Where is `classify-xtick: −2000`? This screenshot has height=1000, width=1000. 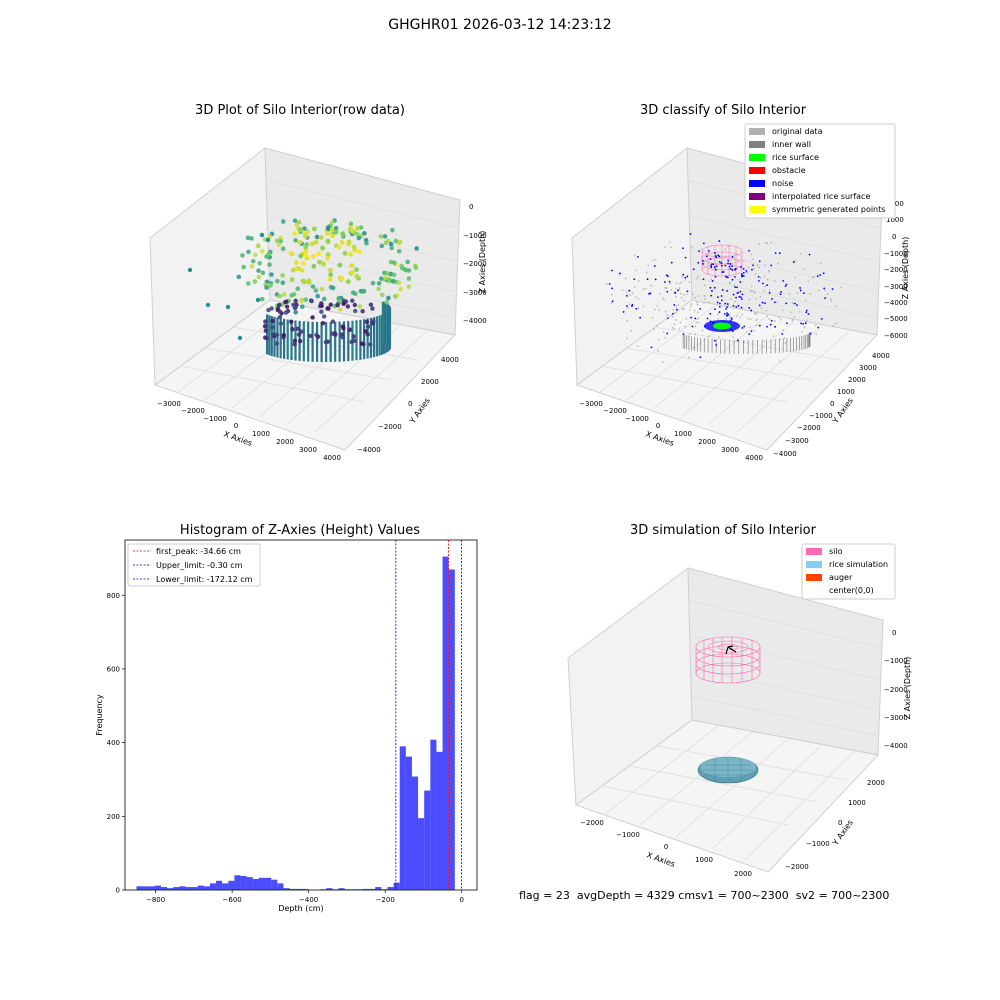 classify-xtick: −2000 is located at coordinates (615, 411).